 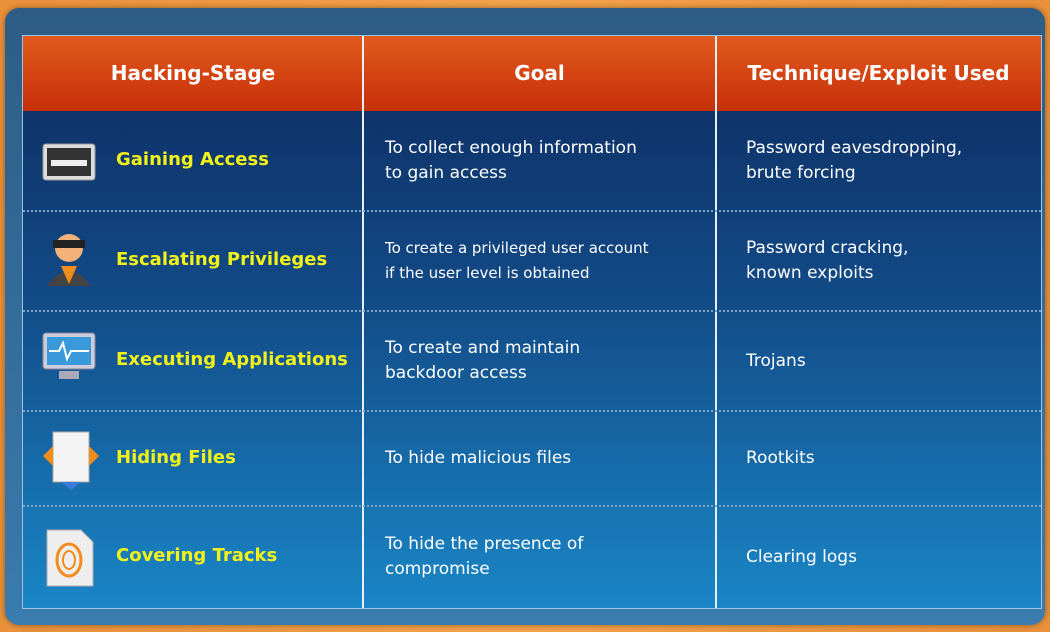 I want to click on technique-text: Trojans, so click(x=776, y=360).